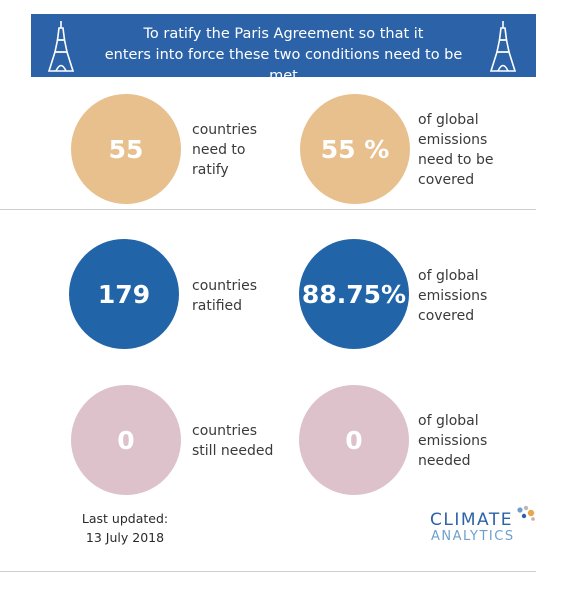 Image resolution: width=562 pixels, height=593 pixels. Describe the element at coordinates (125, 537) in the screenshot. I see `last-updated-date: 13 July 2018` at that location.